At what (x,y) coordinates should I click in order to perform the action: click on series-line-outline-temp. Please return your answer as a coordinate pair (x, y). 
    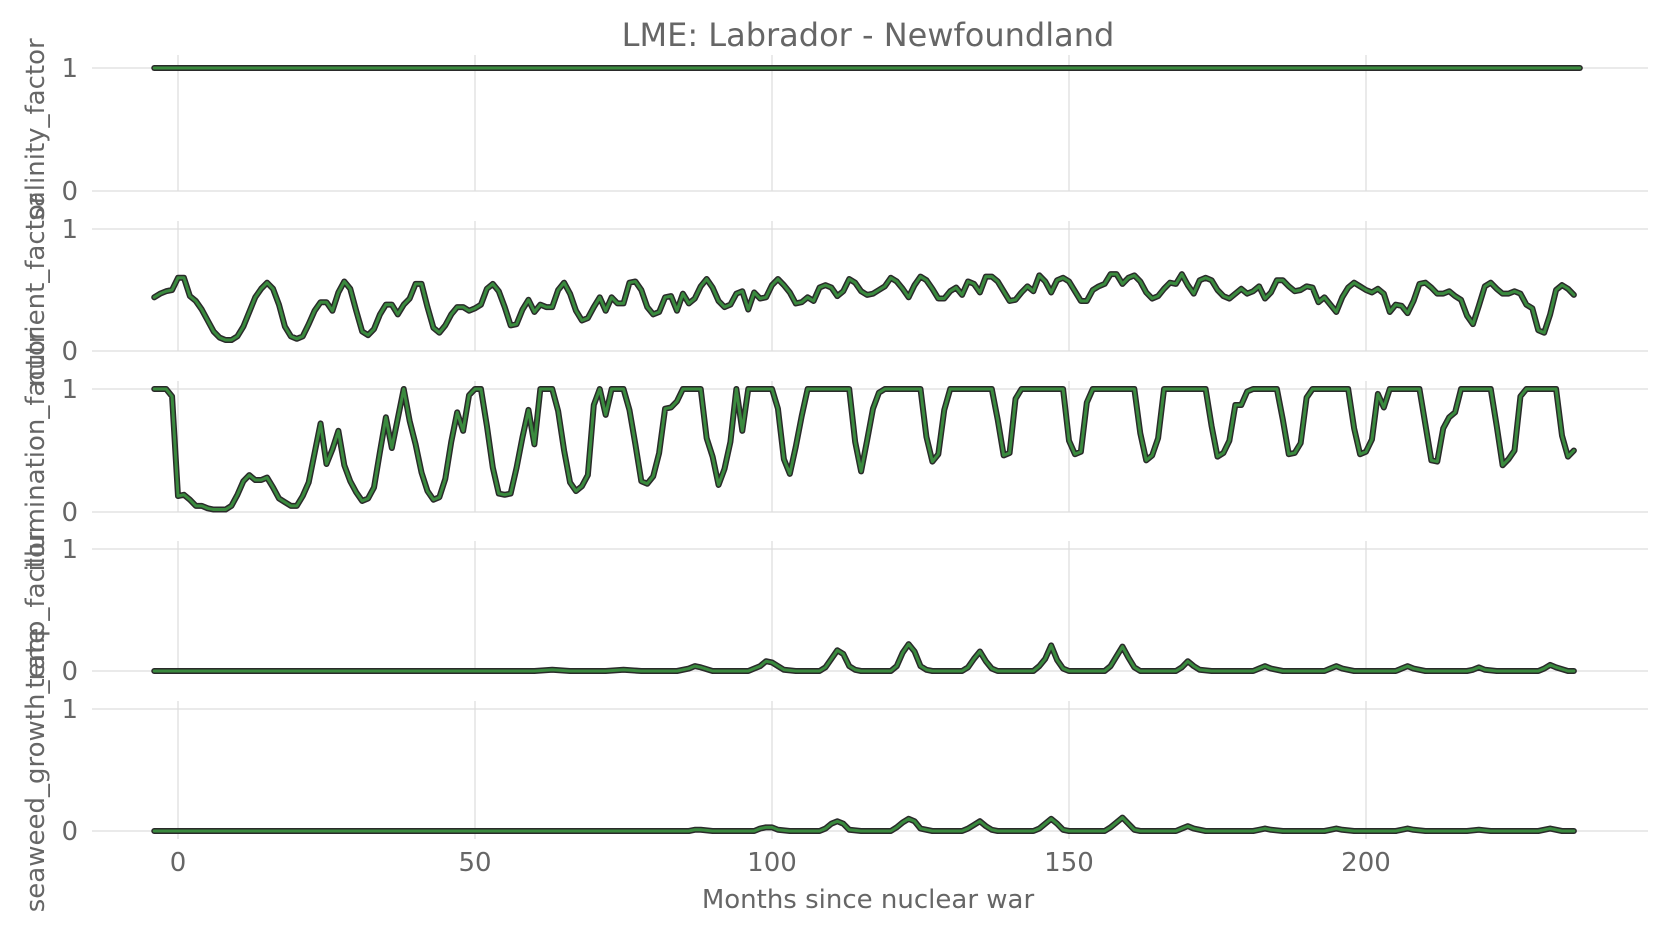
    Looking at the image, I should click on (864, 657).